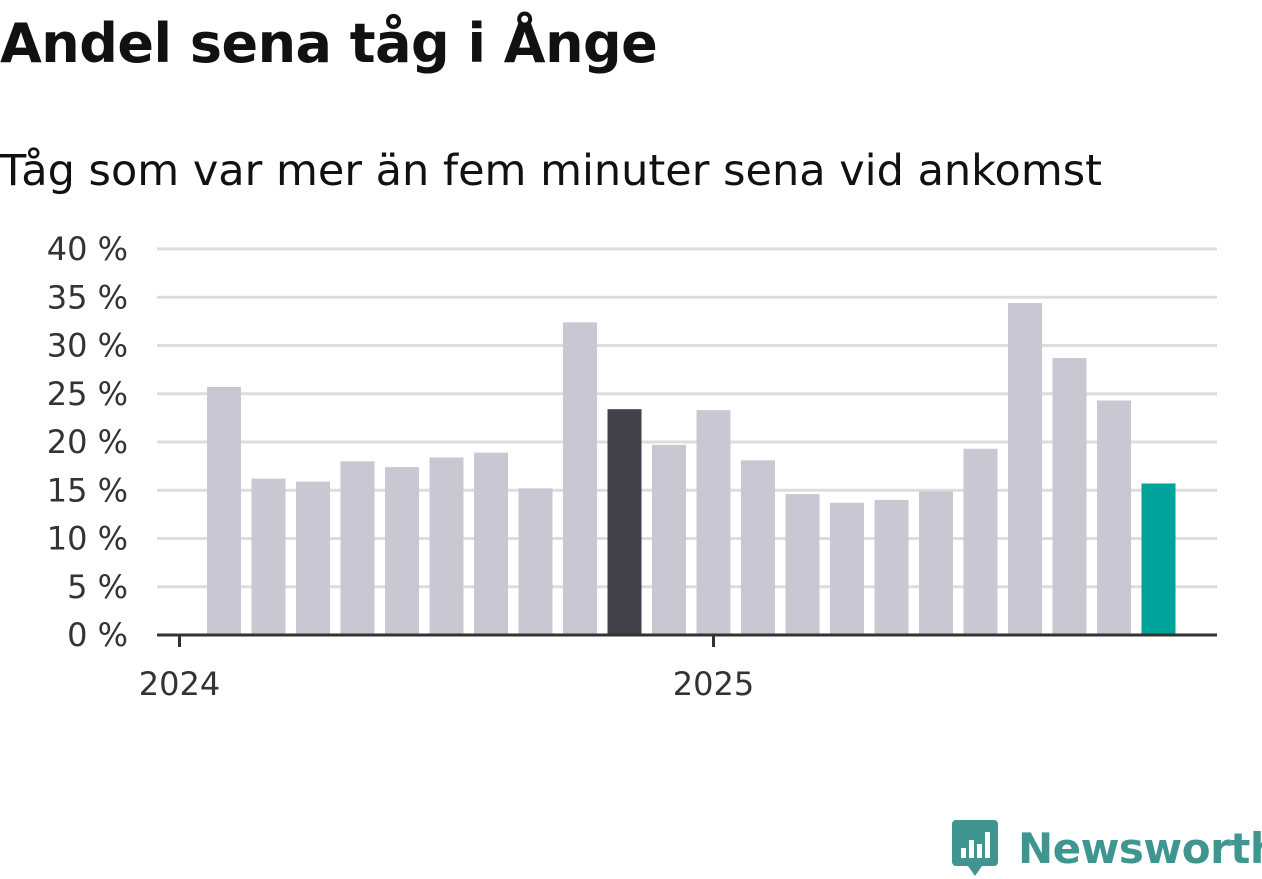  Describe the element at coordinates (97, 587) in the screenshot. I see `y-tick-label: 5 %` at that location.